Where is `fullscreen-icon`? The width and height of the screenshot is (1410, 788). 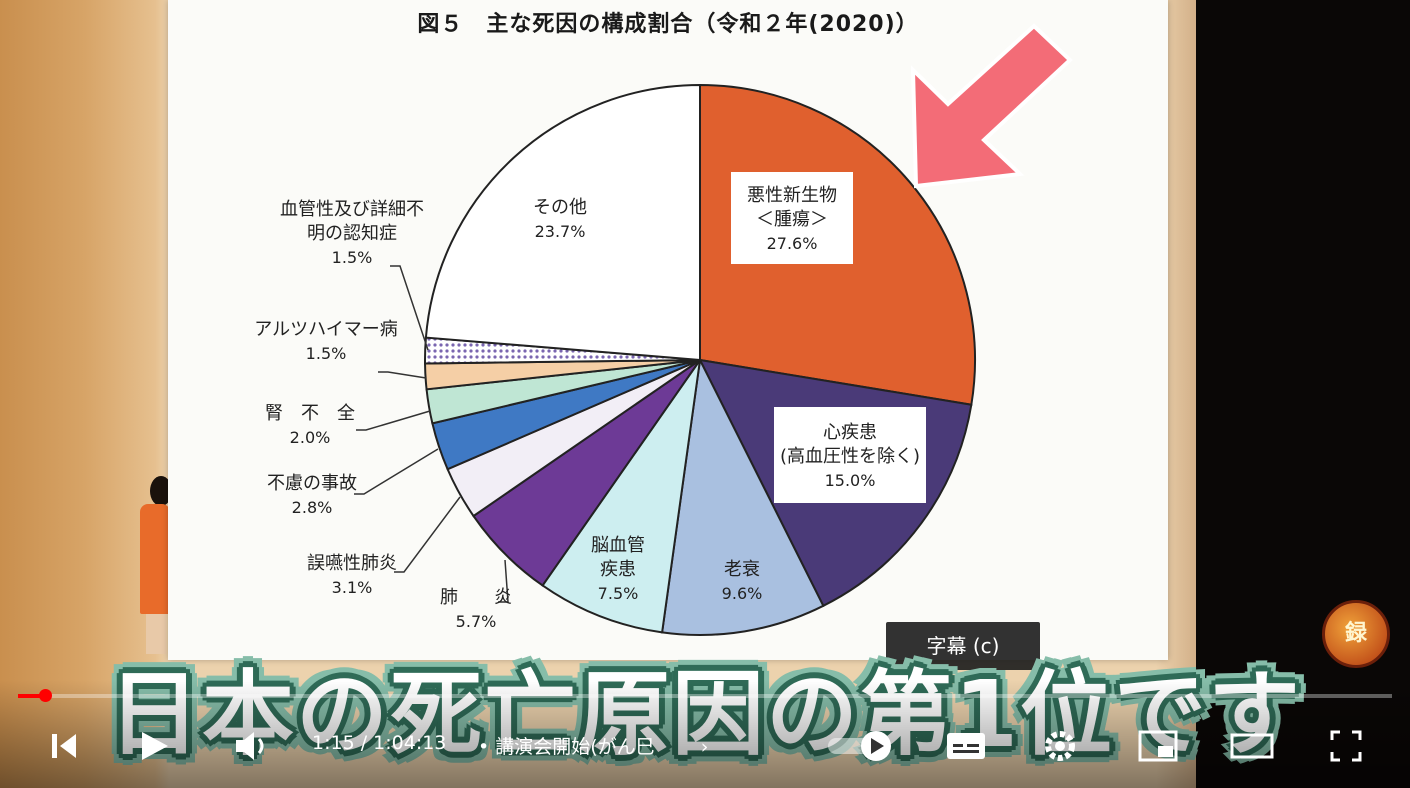
fullscreen-icon is located at coordinates (1346, 746).